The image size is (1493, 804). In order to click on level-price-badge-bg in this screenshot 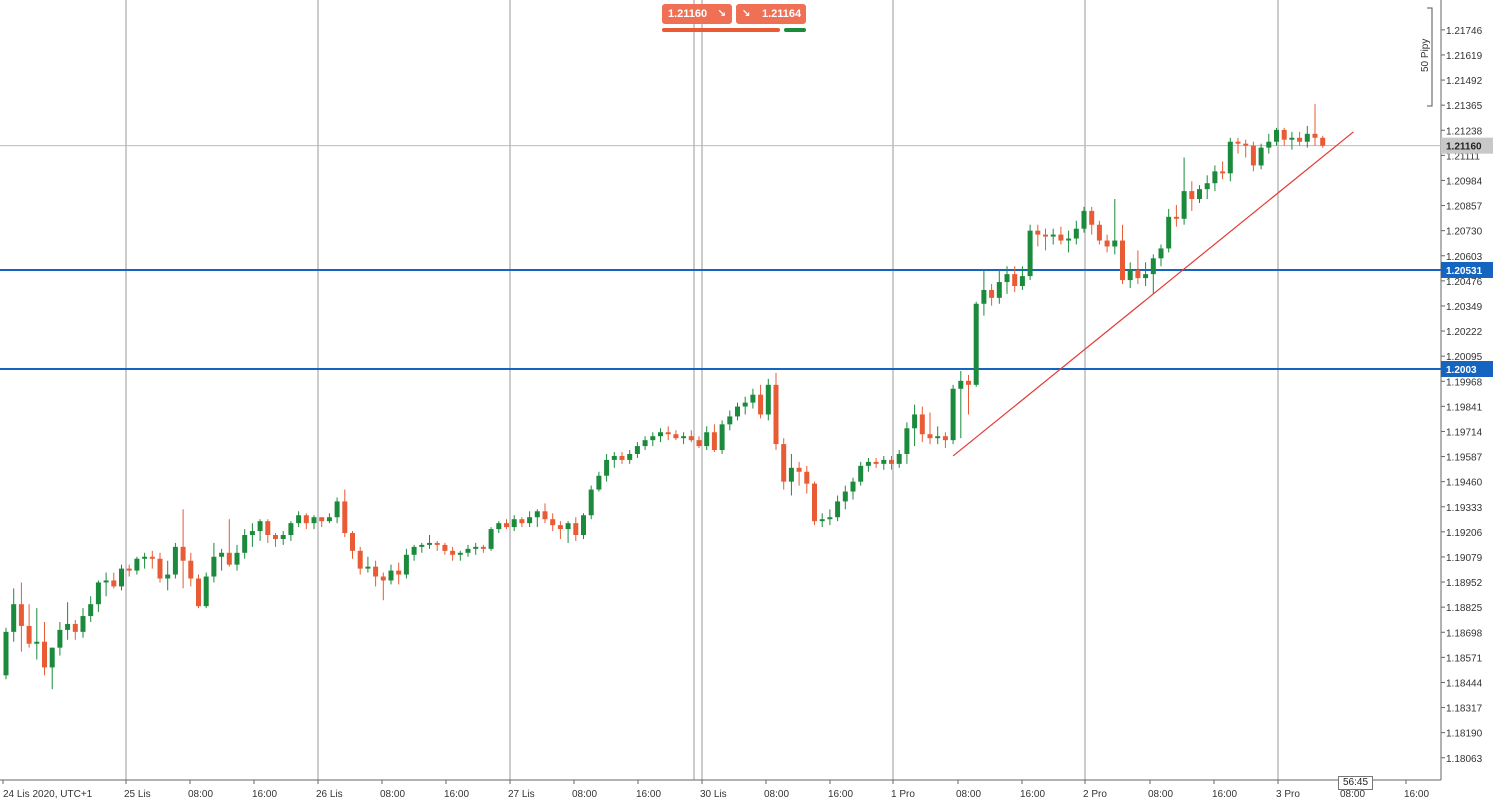, I will do `click(1467, 369)`.